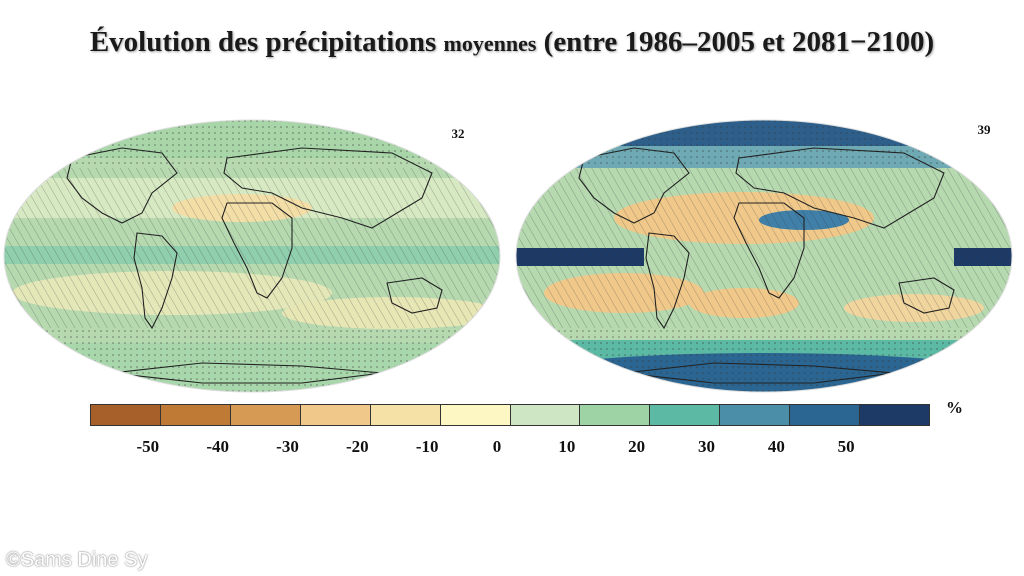  I want to click on scale-tick-label: -30, so click(287, 446).